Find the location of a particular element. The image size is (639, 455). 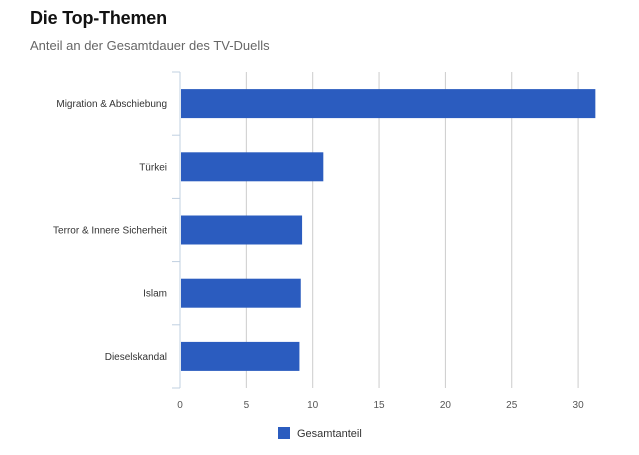

x-tick-label: 20 is located at coordinates (446, 405).